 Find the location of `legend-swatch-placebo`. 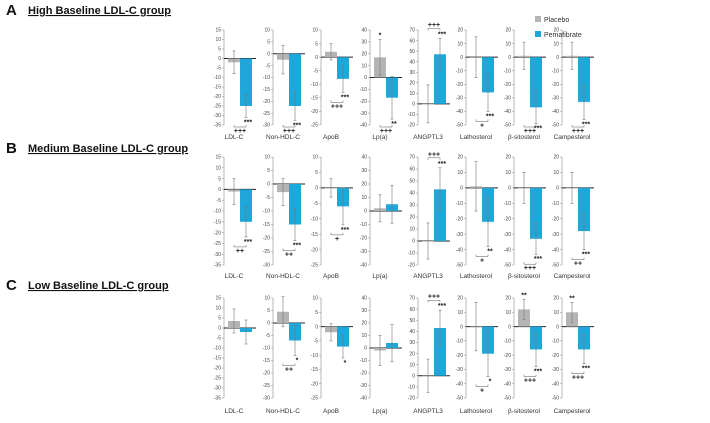

legend-swatch-placebo is located at coordinates (538, 19).